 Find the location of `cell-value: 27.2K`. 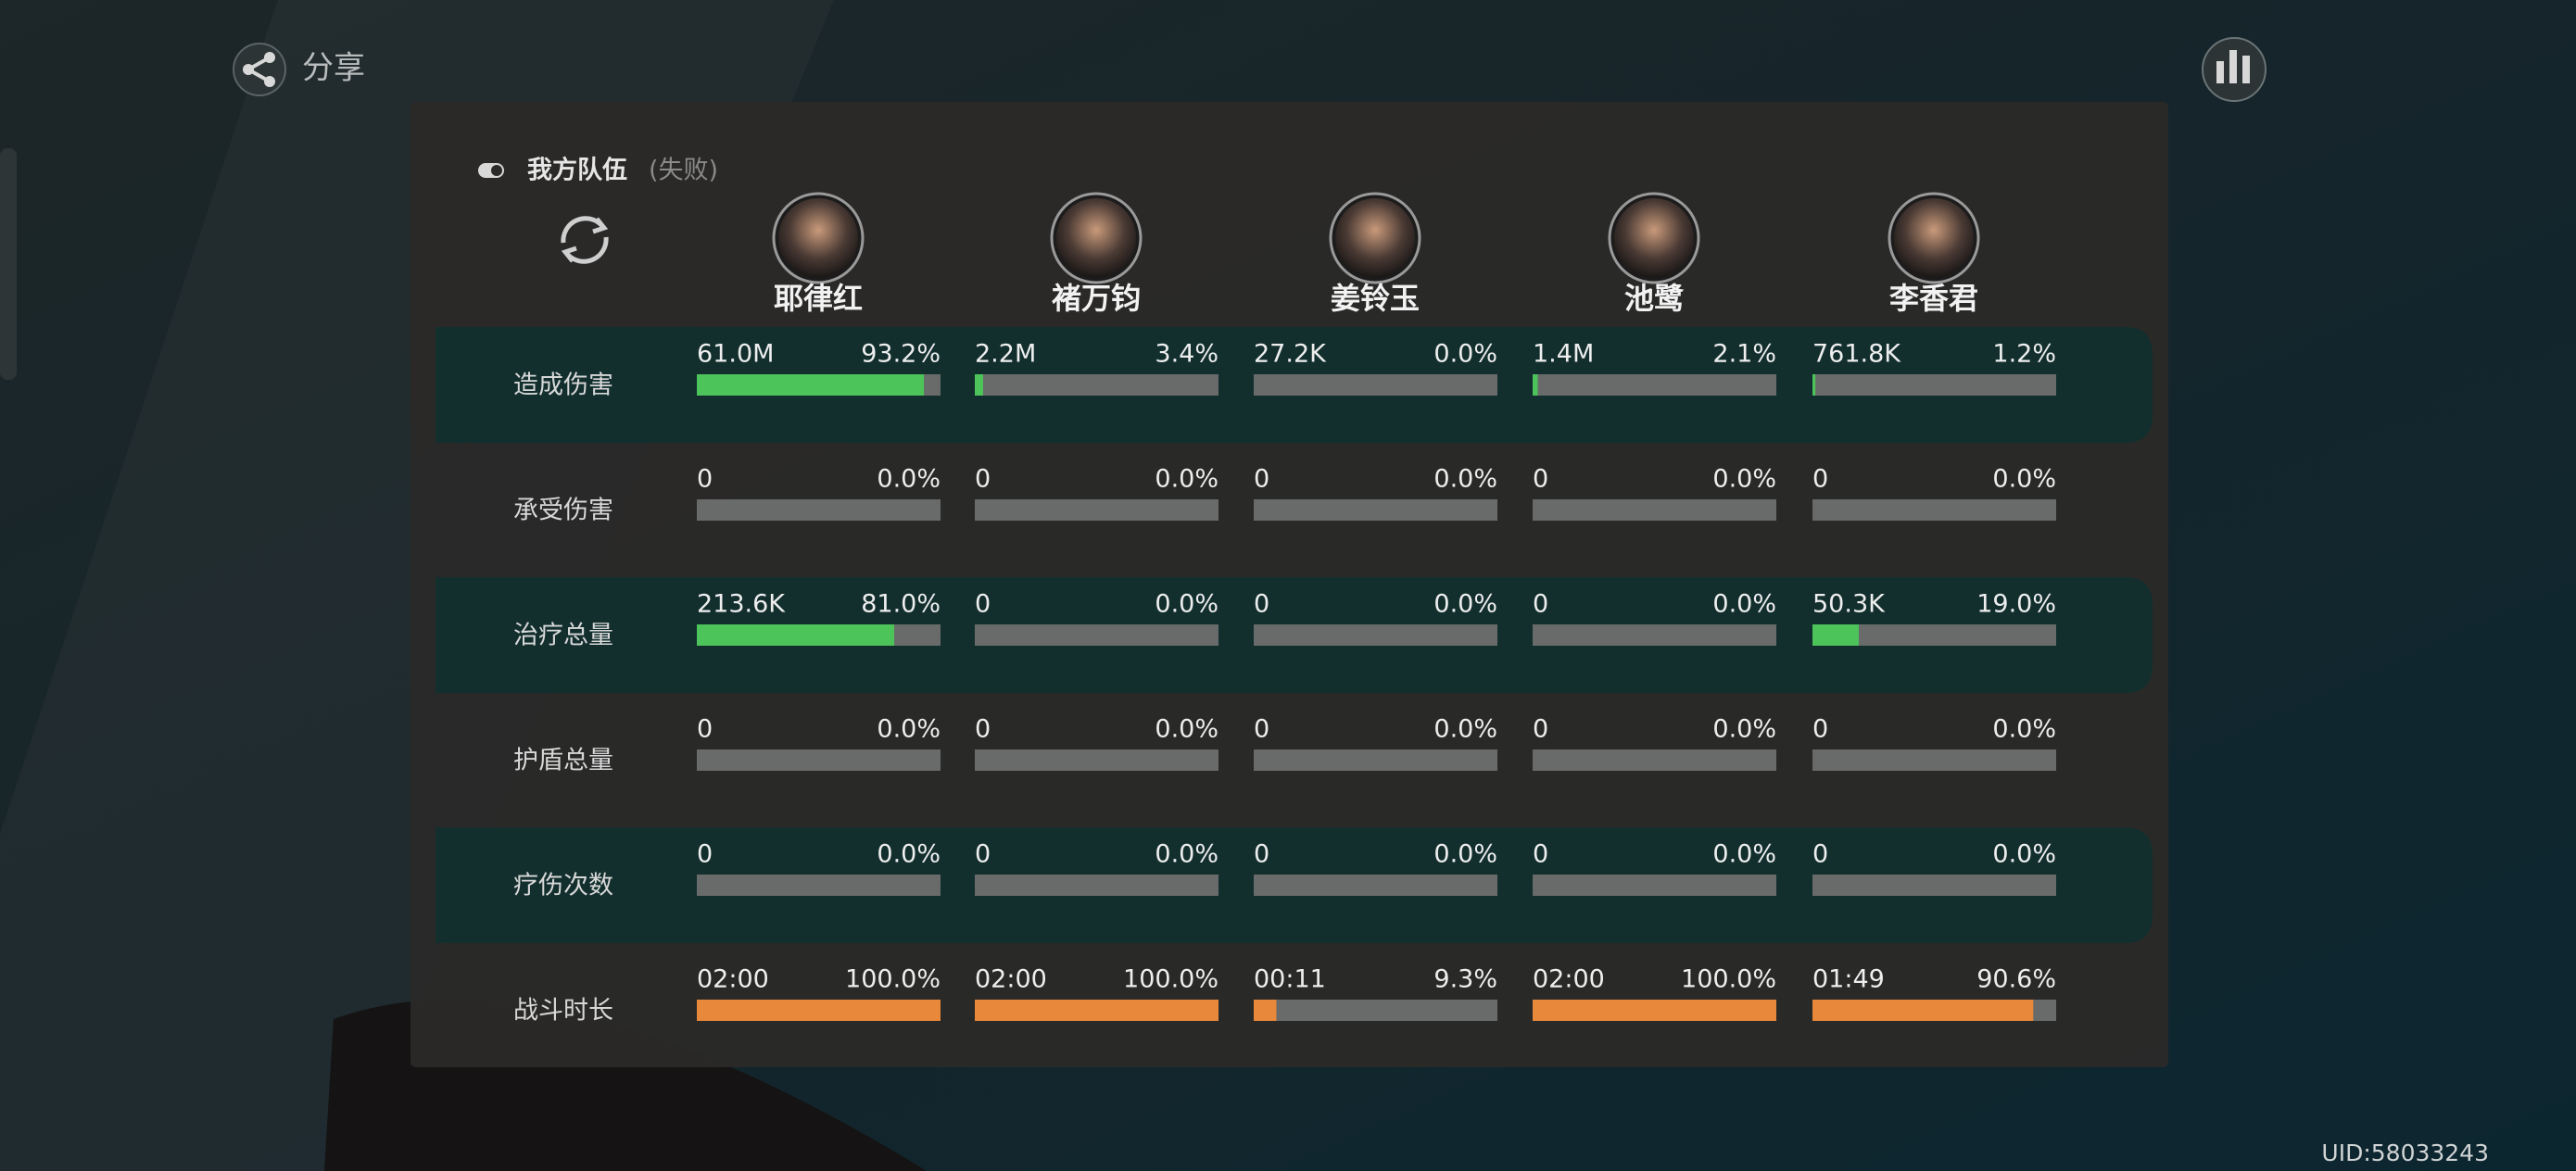

cell-value: 27.2K is located at coordinates (1291, 355).